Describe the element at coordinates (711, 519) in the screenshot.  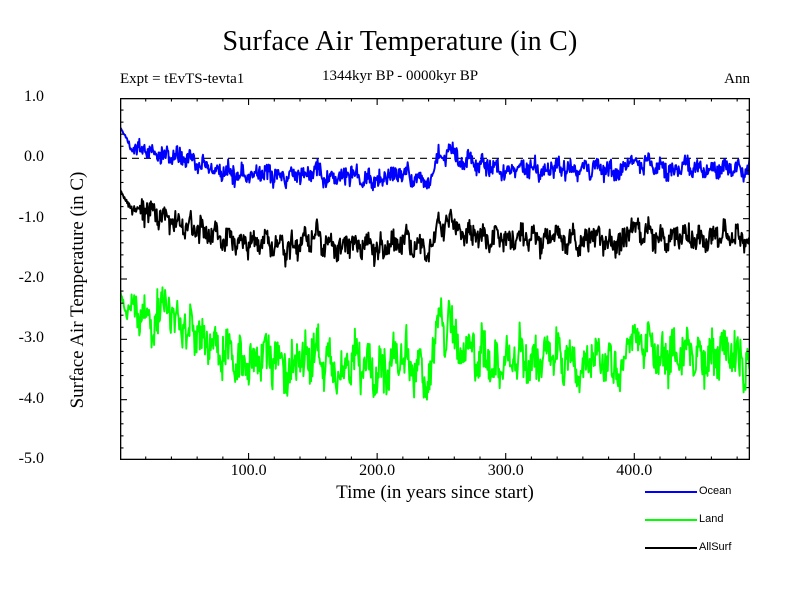
I see `legend-label: Land` at that location.